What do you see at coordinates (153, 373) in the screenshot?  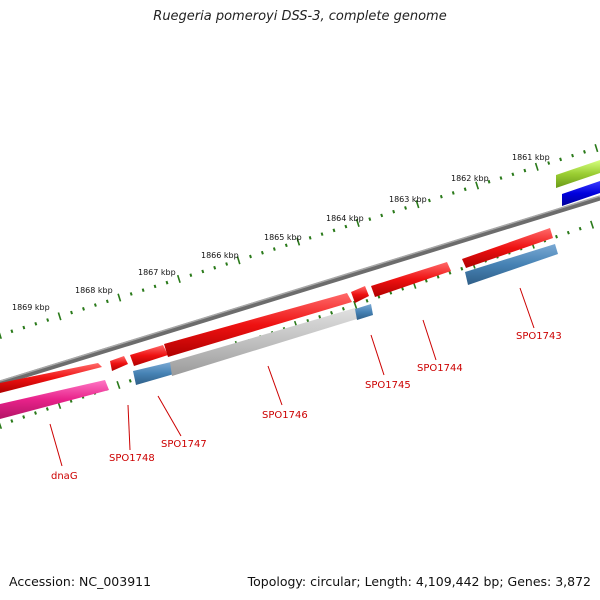 I see `reverse-gene-SPO1747` at bounding box center [153, 373].